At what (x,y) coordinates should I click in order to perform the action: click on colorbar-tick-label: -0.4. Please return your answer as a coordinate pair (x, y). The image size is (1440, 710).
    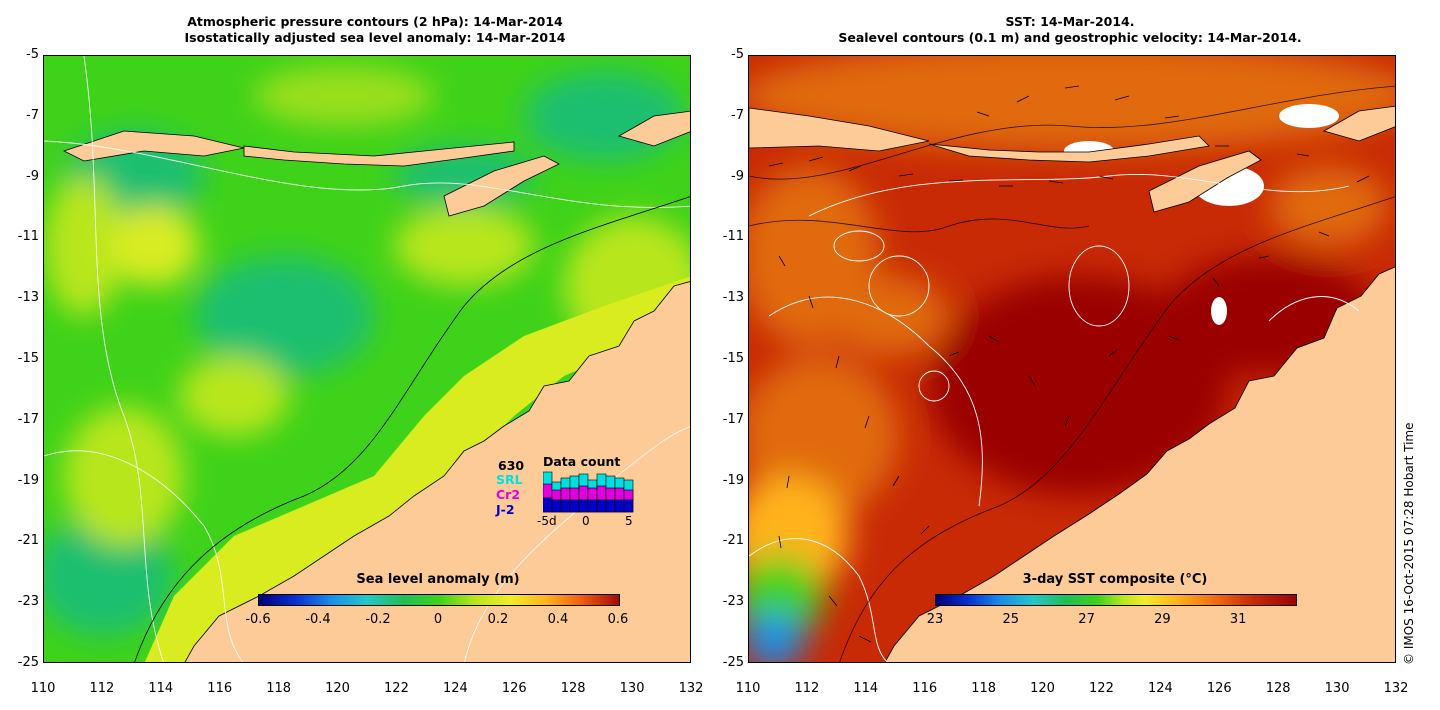
    Looking at the image, I should click on (318, 619).